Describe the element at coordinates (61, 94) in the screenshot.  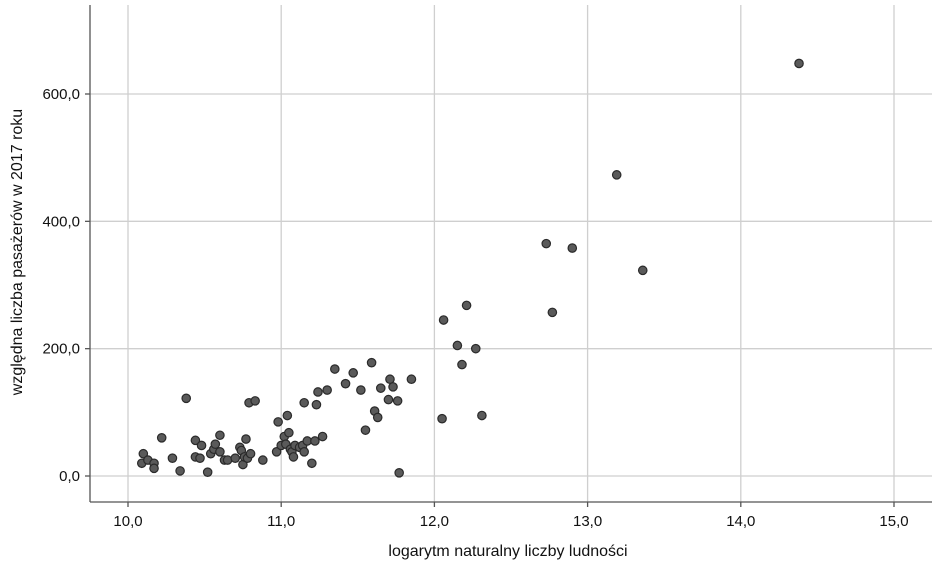
I see `y-tick-label: 600,0` at that location.